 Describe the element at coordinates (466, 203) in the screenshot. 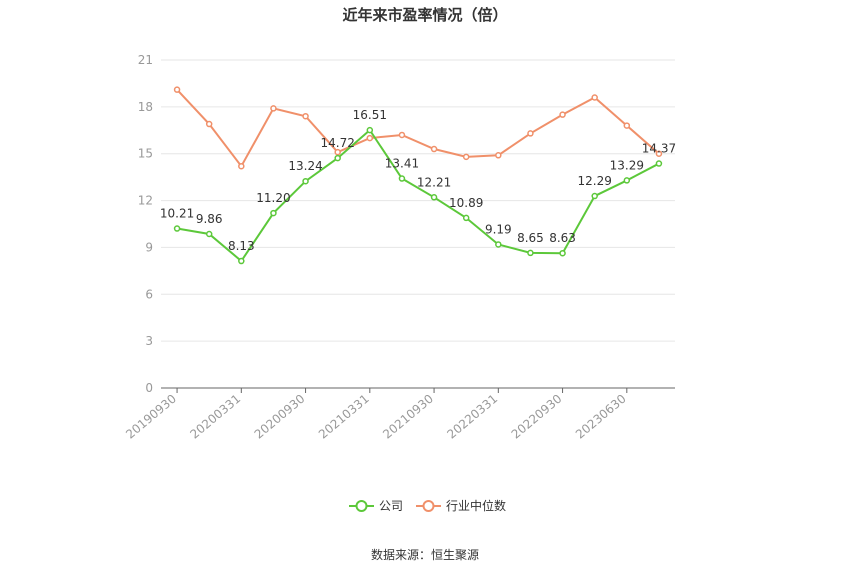

I see `data-label: 10.89` at that location.